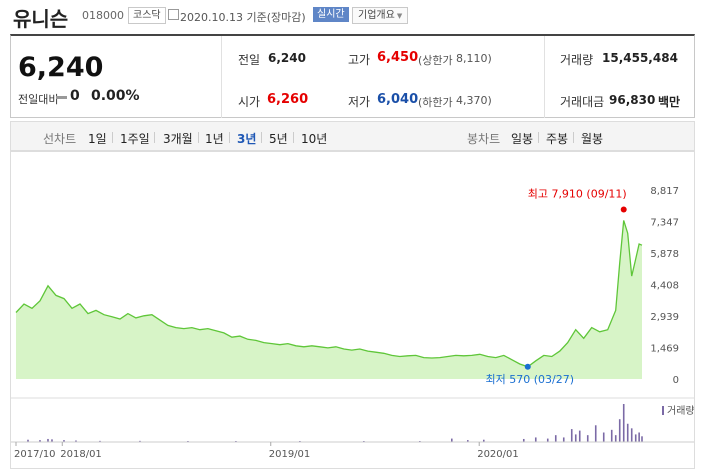 This screenshot has height=471, width=705. Describe the element at coordinates (399, 16) in the screenshot. I see `chevron-down-icon: ▼` at that location.